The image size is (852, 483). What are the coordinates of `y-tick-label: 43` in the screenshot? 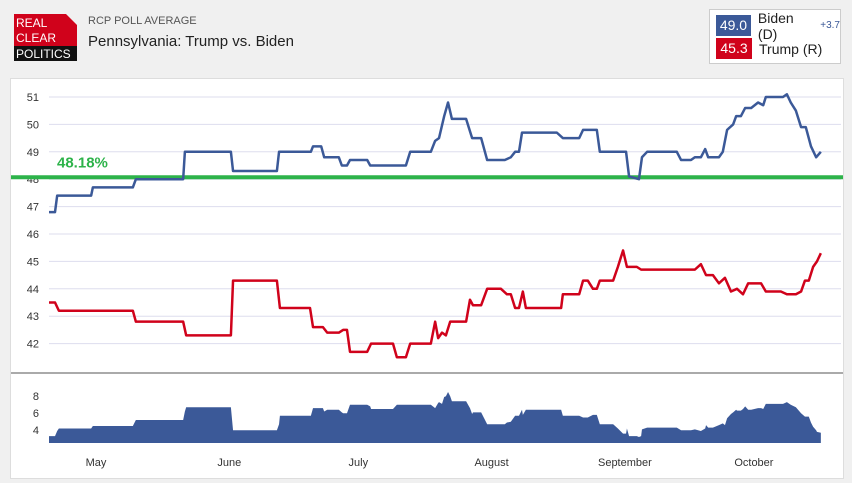 It's located at (33, 317).